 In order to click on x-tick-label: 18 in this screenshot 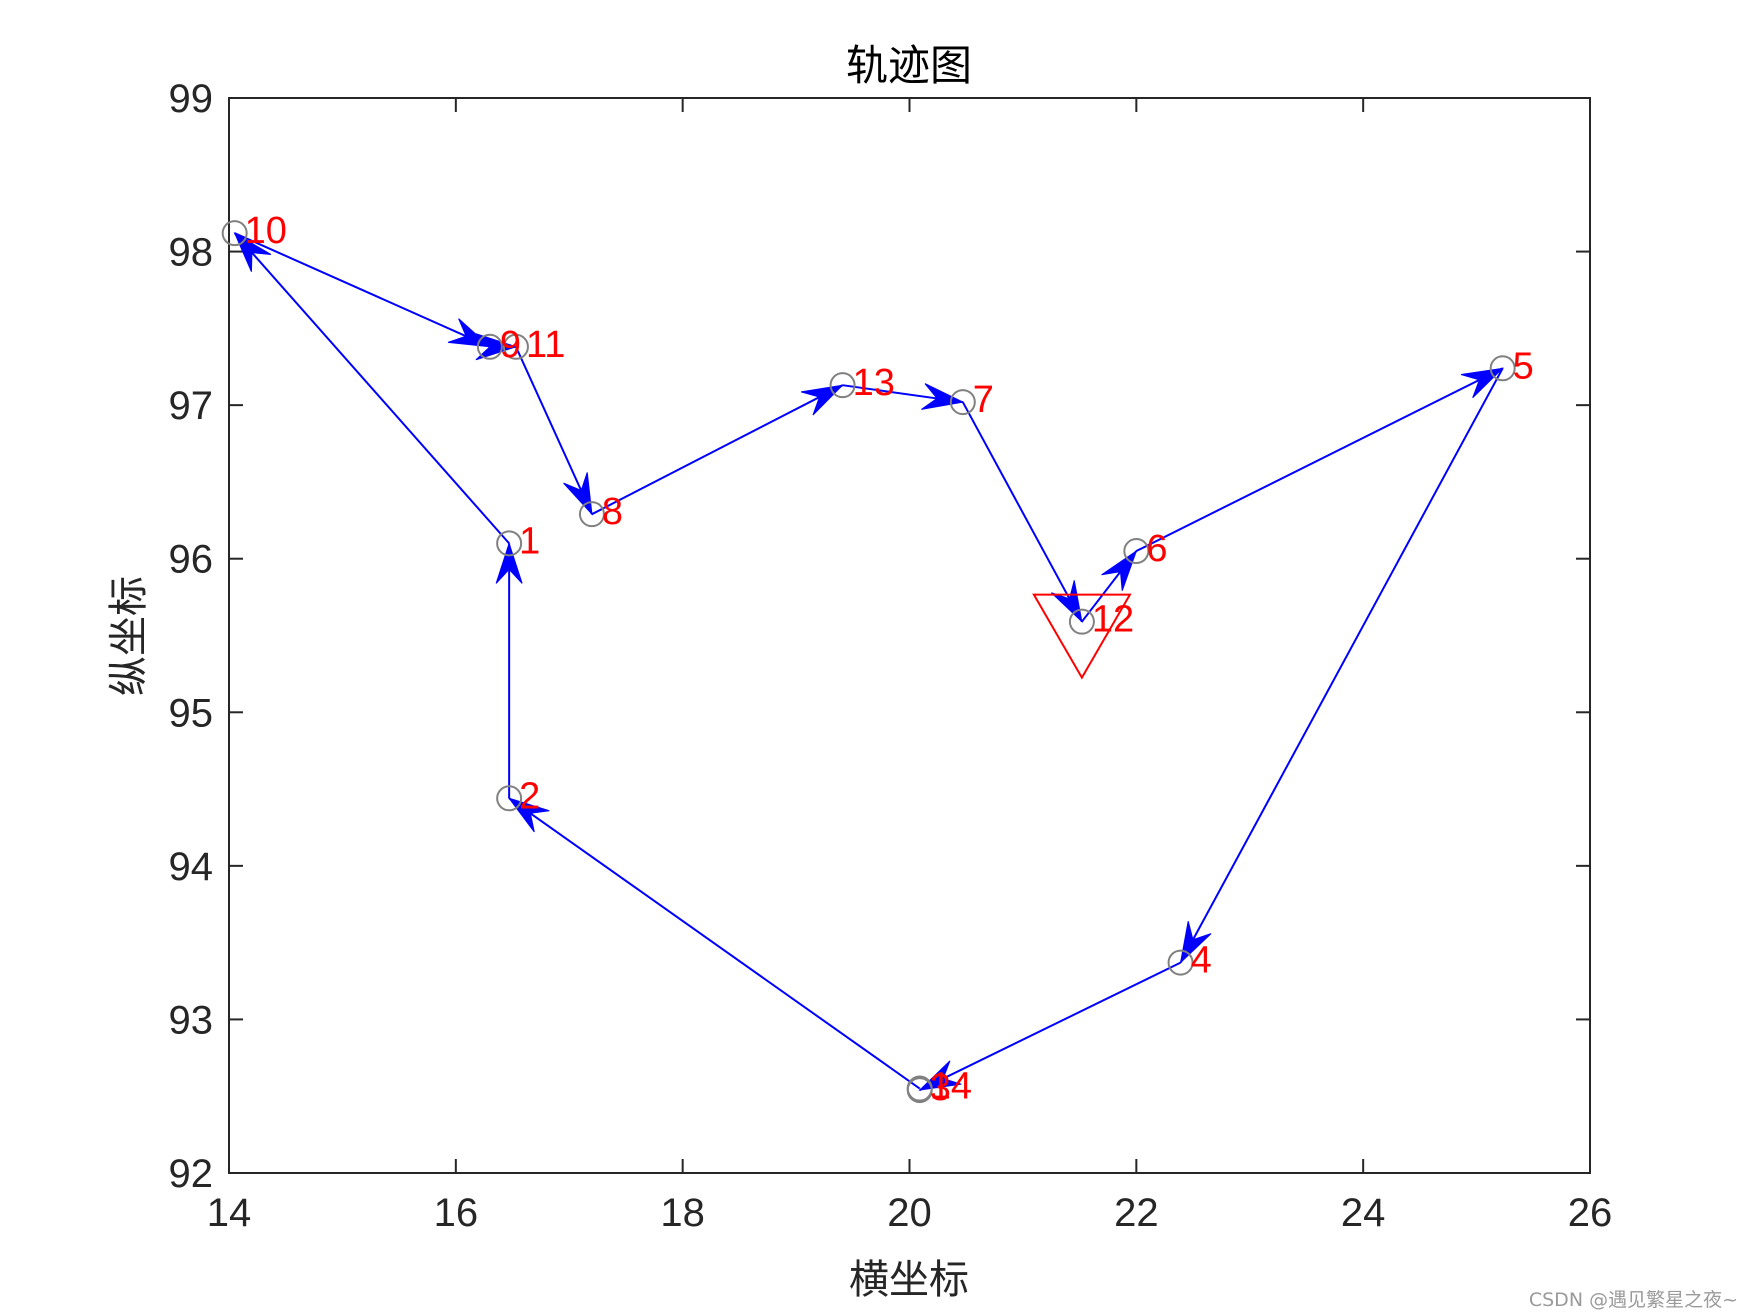, I will do `click(682, 1213)`.